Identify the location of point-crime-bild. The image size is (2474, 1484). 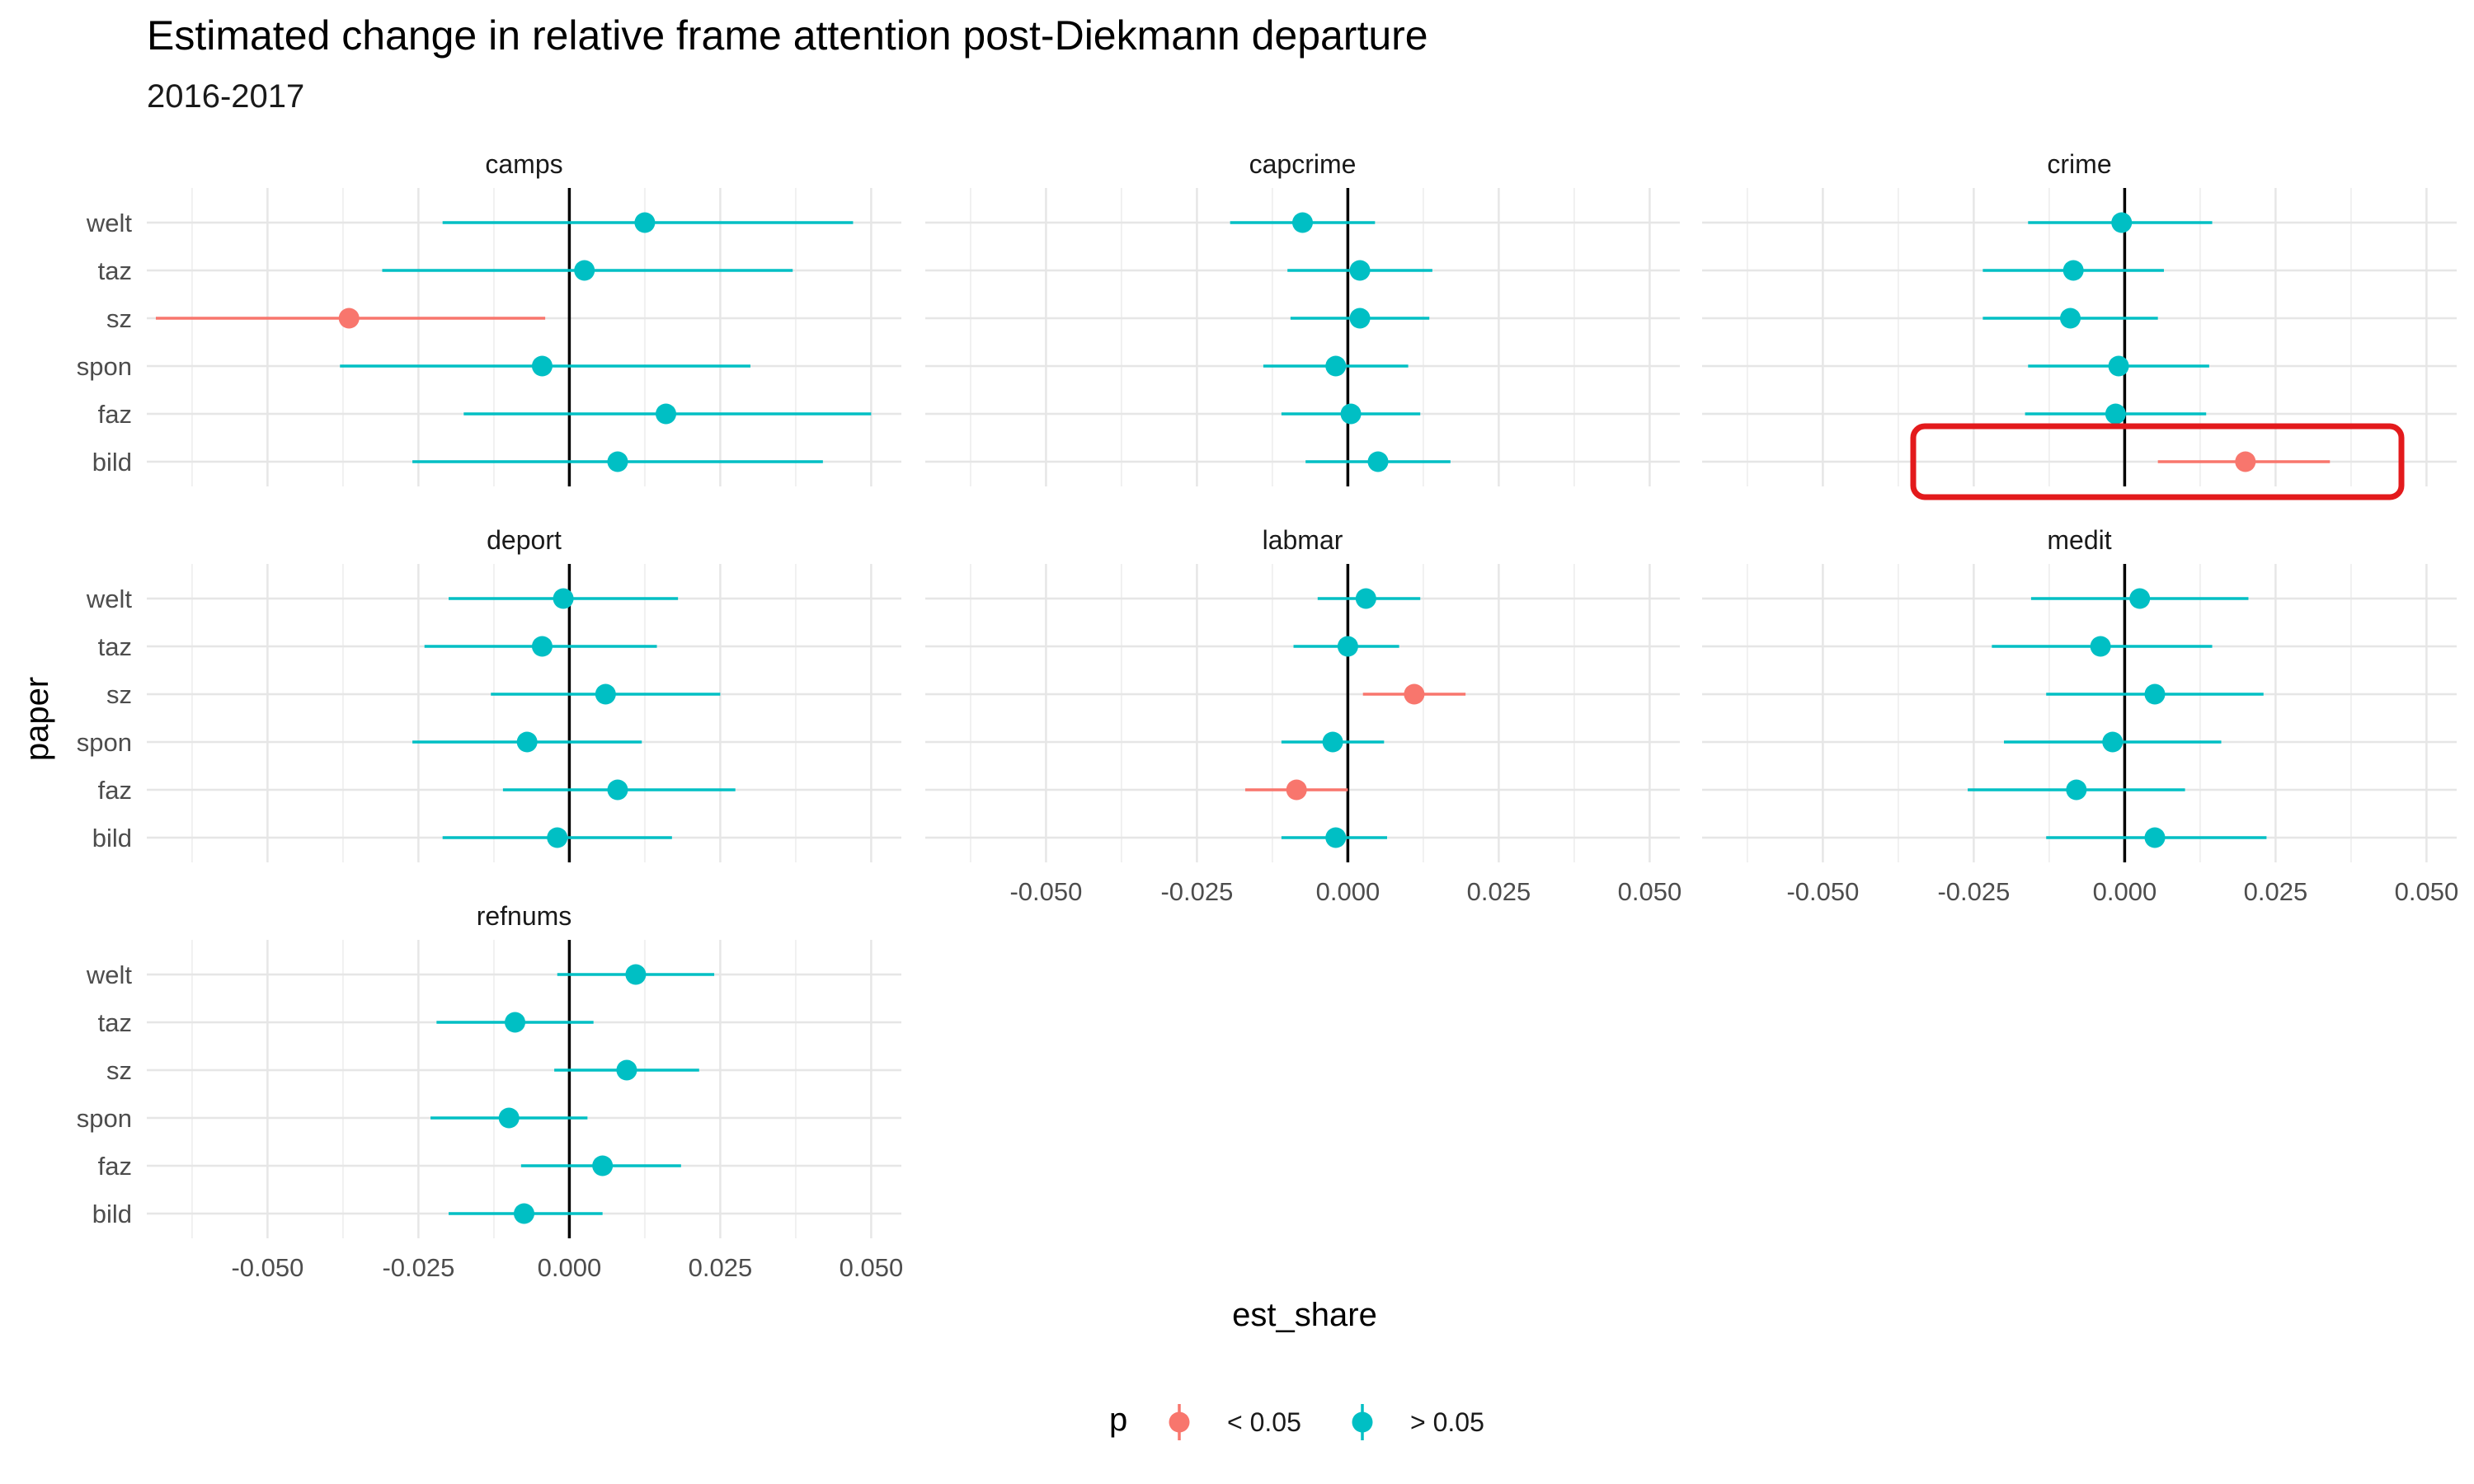
(2245, 461).